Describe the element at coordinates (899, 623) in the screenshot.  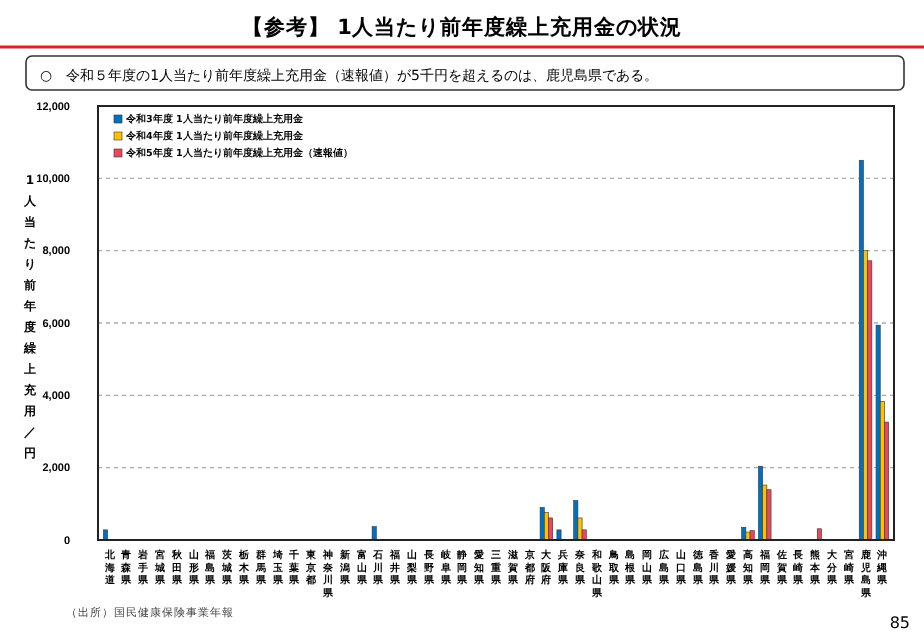
I see `text: 85` at that location.